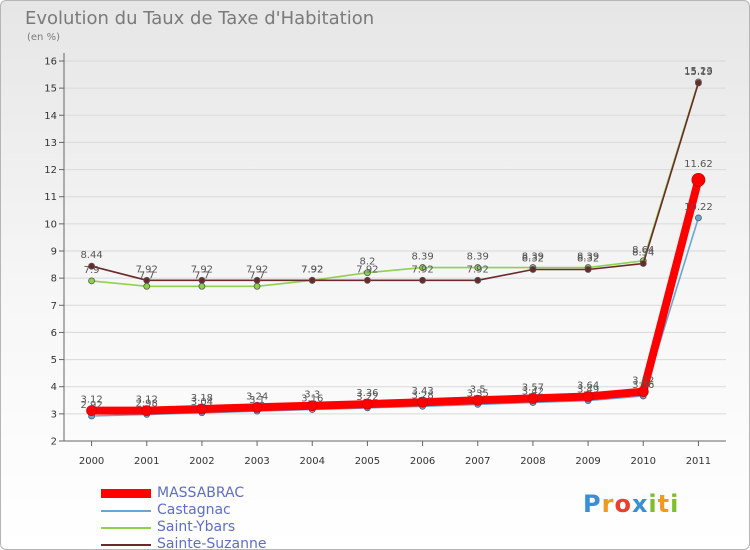 This screenshot has height=550, width=750. Describe the element at coordinates (202, 398) in the screenshot. I see `data-label-massabrac: 3.18` at that location.